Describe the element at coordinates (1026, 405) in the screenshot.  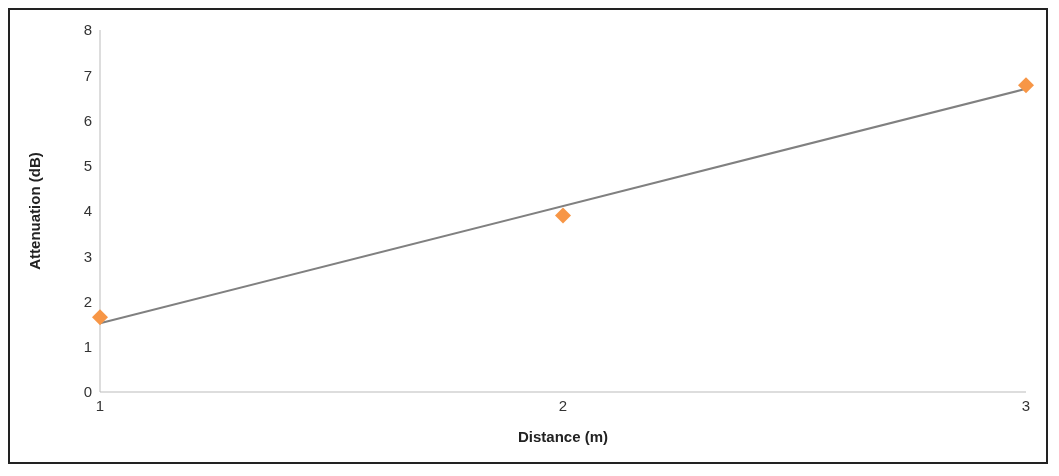
I see `x-tick-label: 3` at that location.